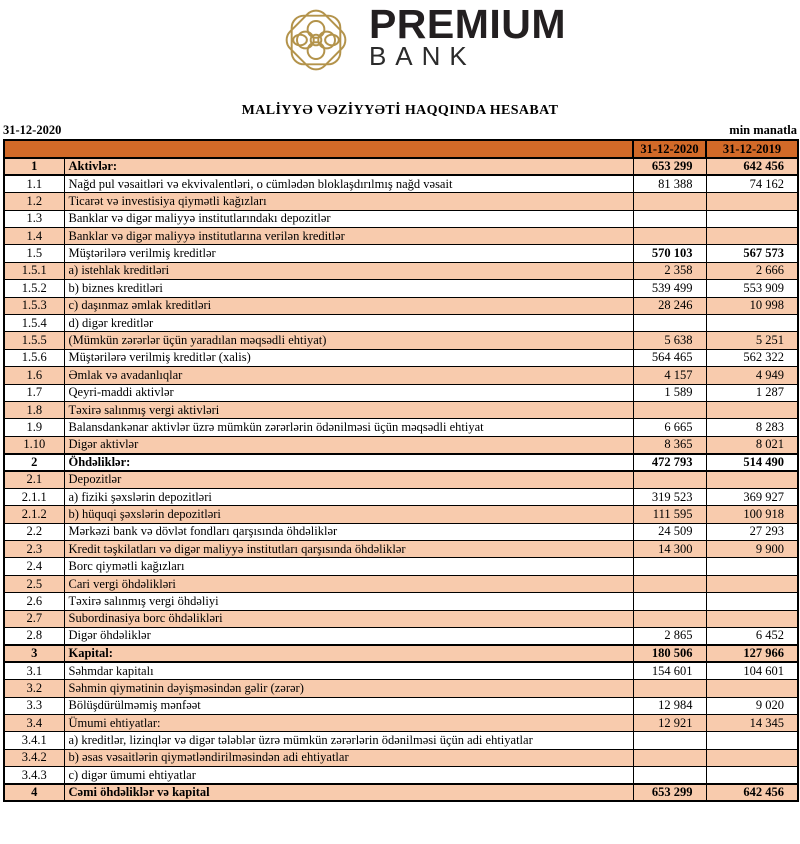  I want to click on value-2020-cell: 564 465, so click(669, 358).